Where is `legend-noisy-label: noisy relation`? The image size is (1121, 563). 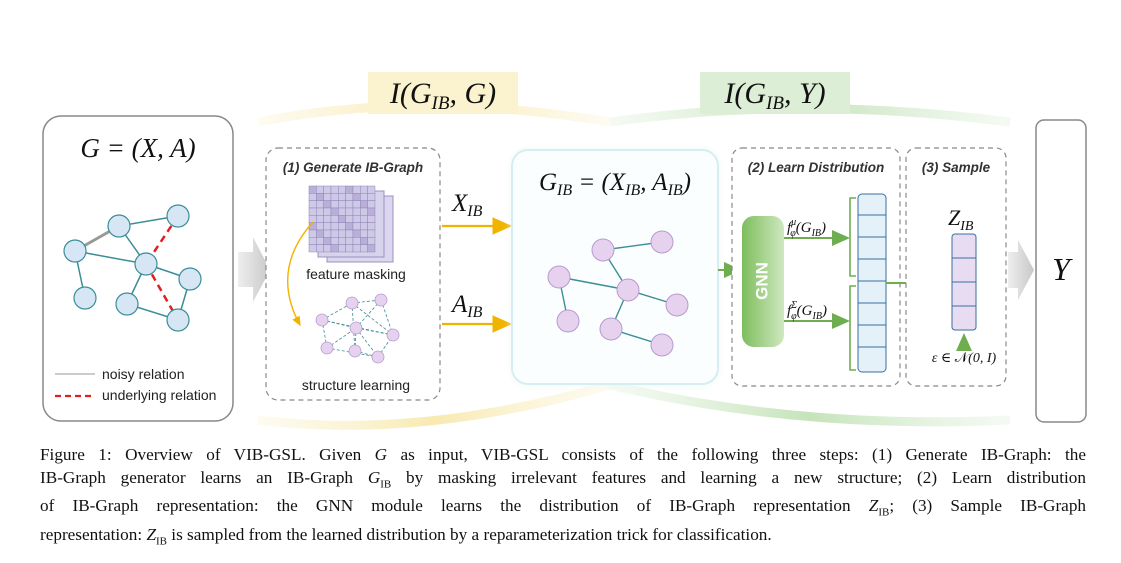 legend-noisy-label: noisy relation is located at coordinates (143, 374).